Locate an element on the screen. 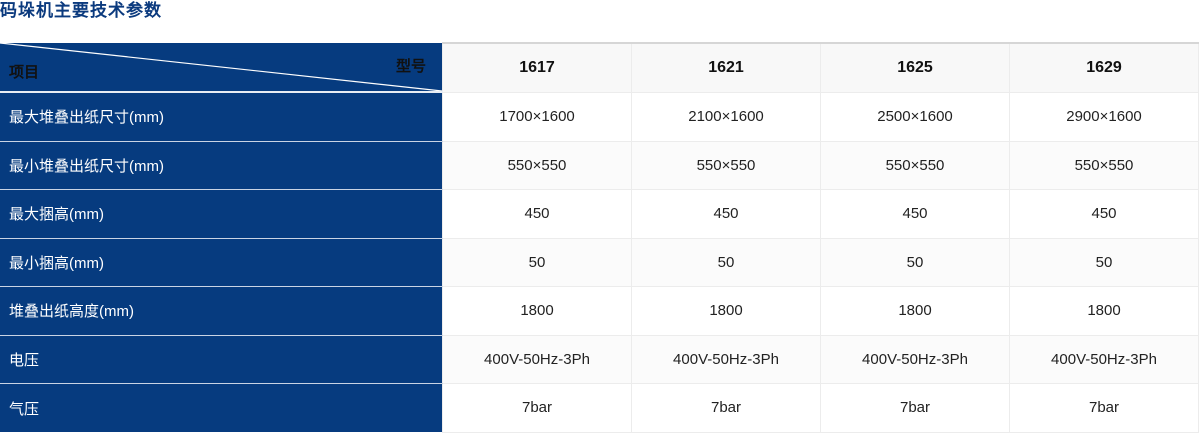 Image resolution: width=1200 pixels, height=433 pixels. header-row: 项目 型号 1617 1621 1625 1629 is located at coordinates (599, 67).